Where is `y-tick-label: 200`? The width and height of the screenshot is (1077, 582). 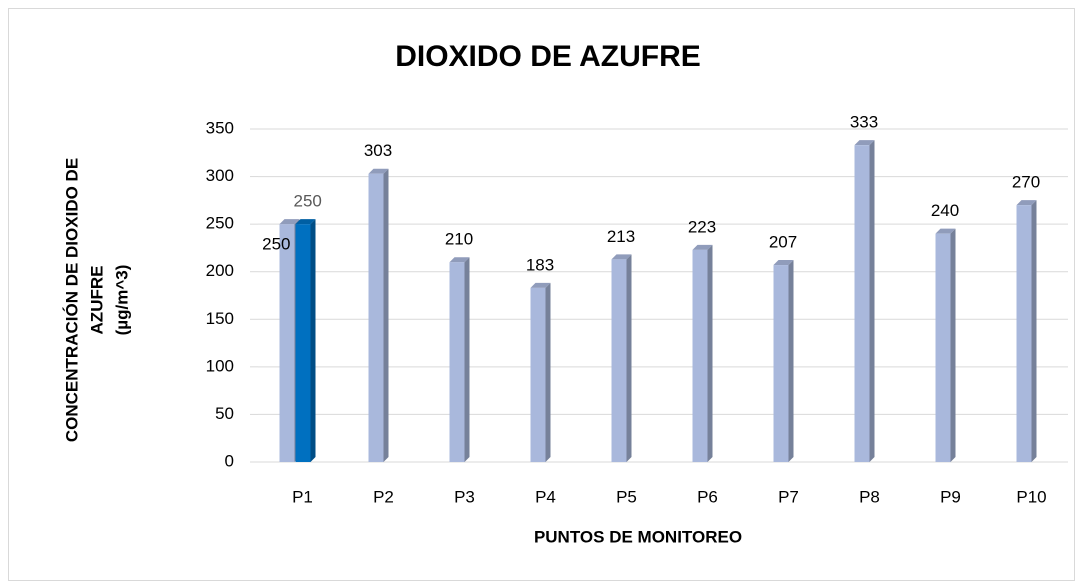
y-tick-label: 200 is located at coordinates (220, 270).